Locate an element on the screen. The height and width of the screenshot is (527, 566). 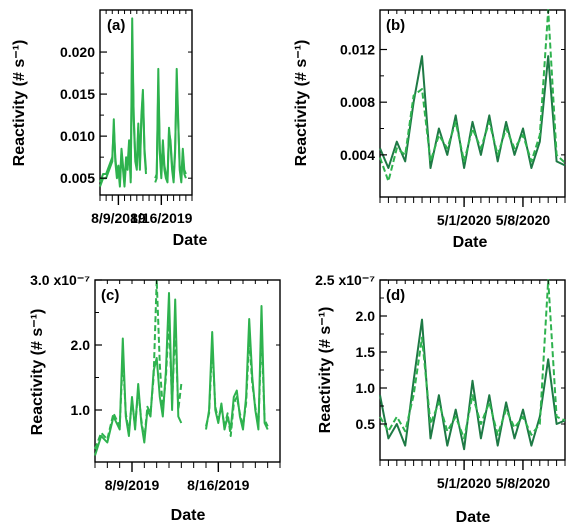
panel-c-y-tick-label: 2.0 is located at coordinates (81, 345).